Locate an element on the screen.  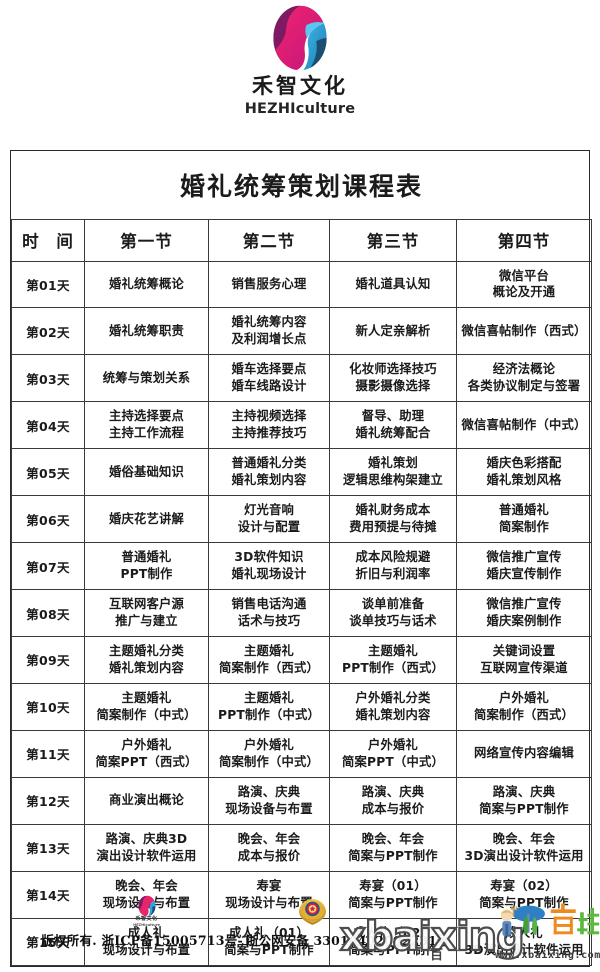
lesson-line: 婚礼财务成本 is located at coordinates (393, 510).